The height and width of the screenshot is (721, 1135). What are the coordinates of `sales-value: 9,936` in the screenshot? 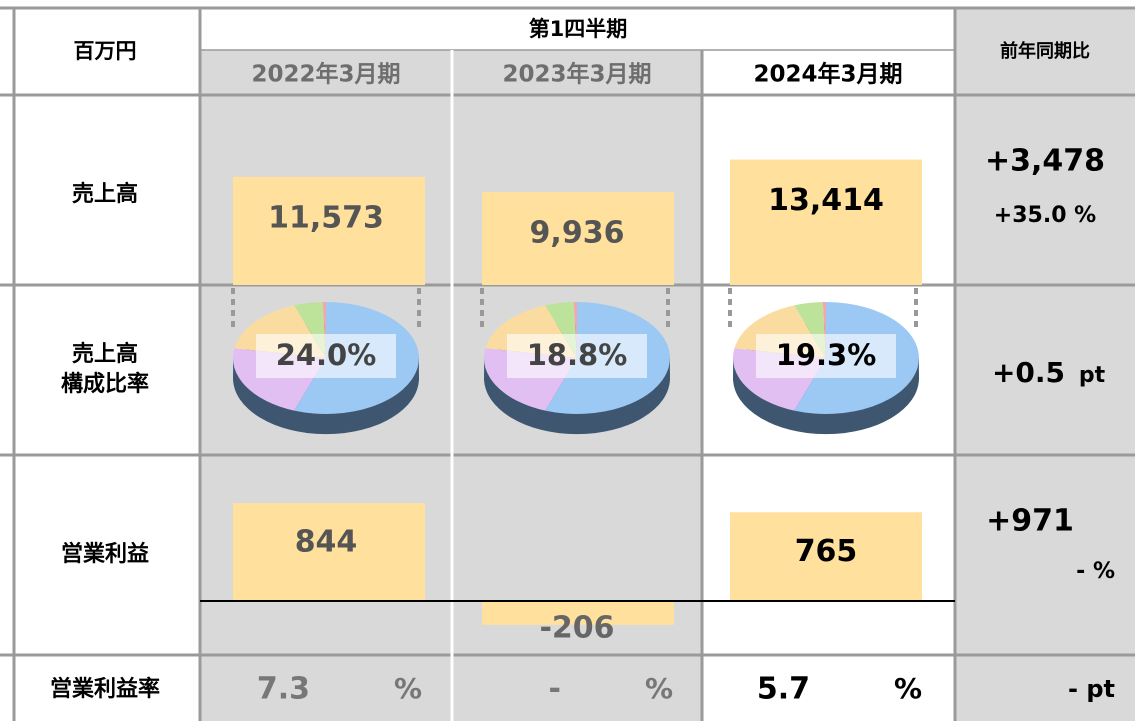 It's located at (577, 233).